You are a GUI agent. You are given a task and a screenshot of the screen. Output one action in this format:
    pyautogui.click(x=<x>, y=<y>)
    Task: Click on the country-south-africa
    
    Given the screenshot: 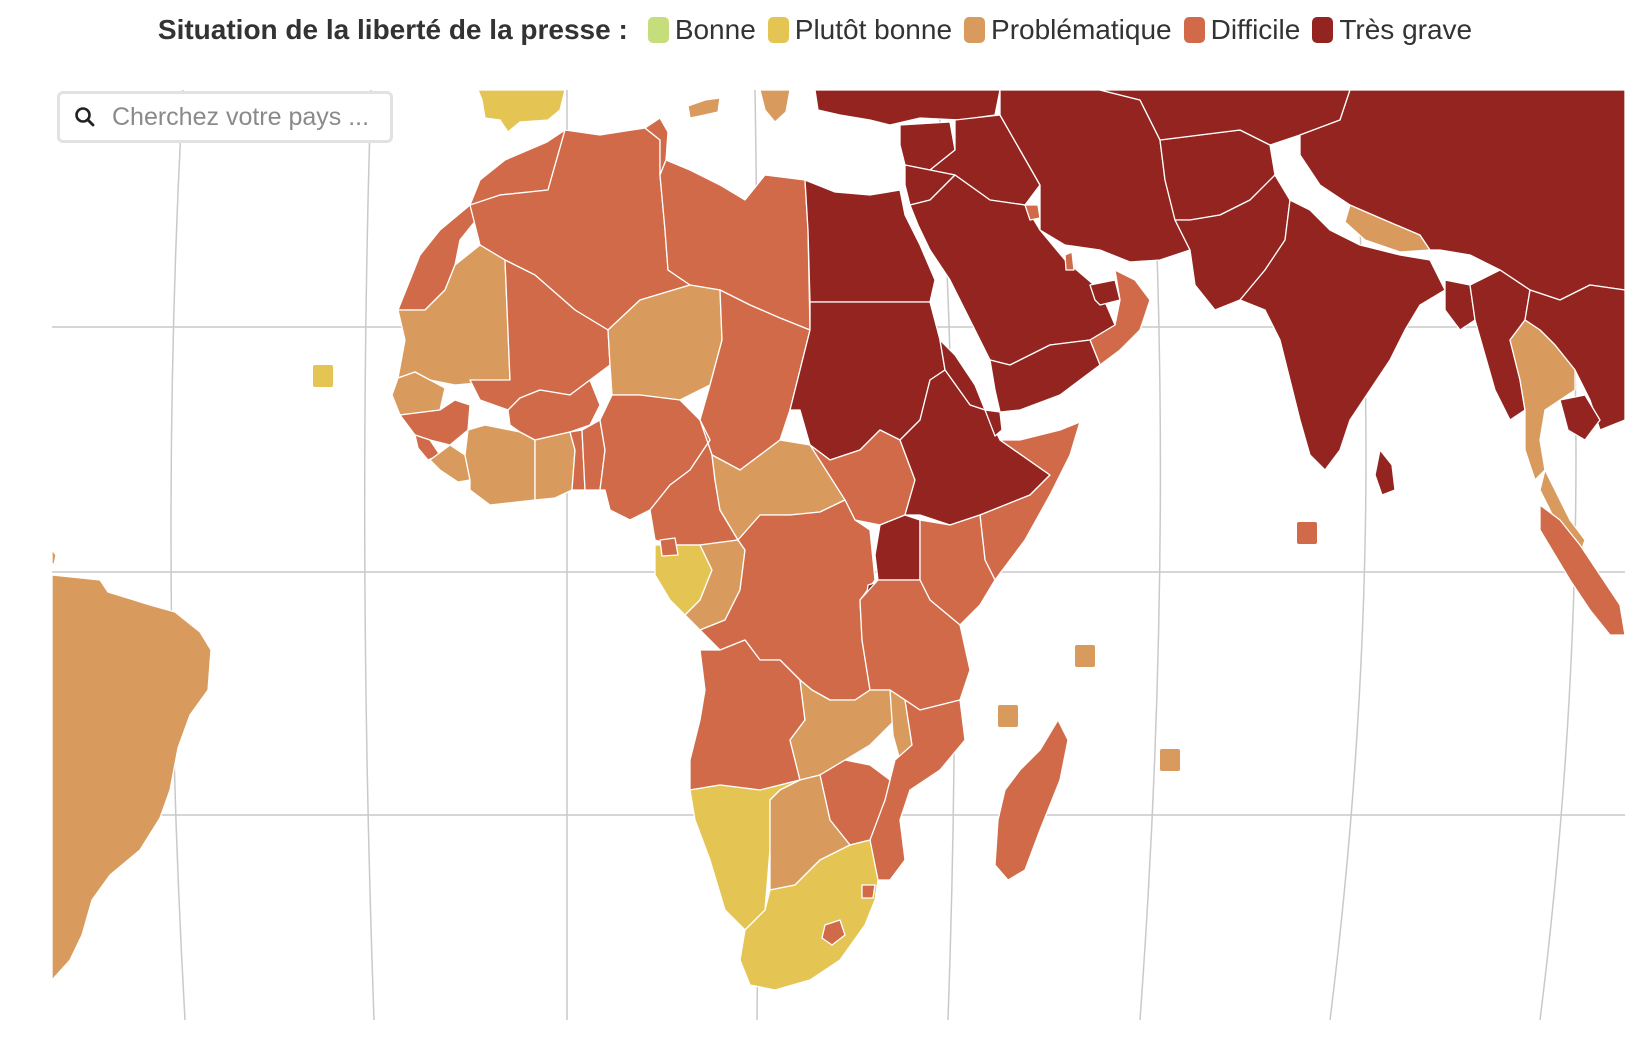 What is the action you would take?
    pyautogui.click(x=809, y=915)
    